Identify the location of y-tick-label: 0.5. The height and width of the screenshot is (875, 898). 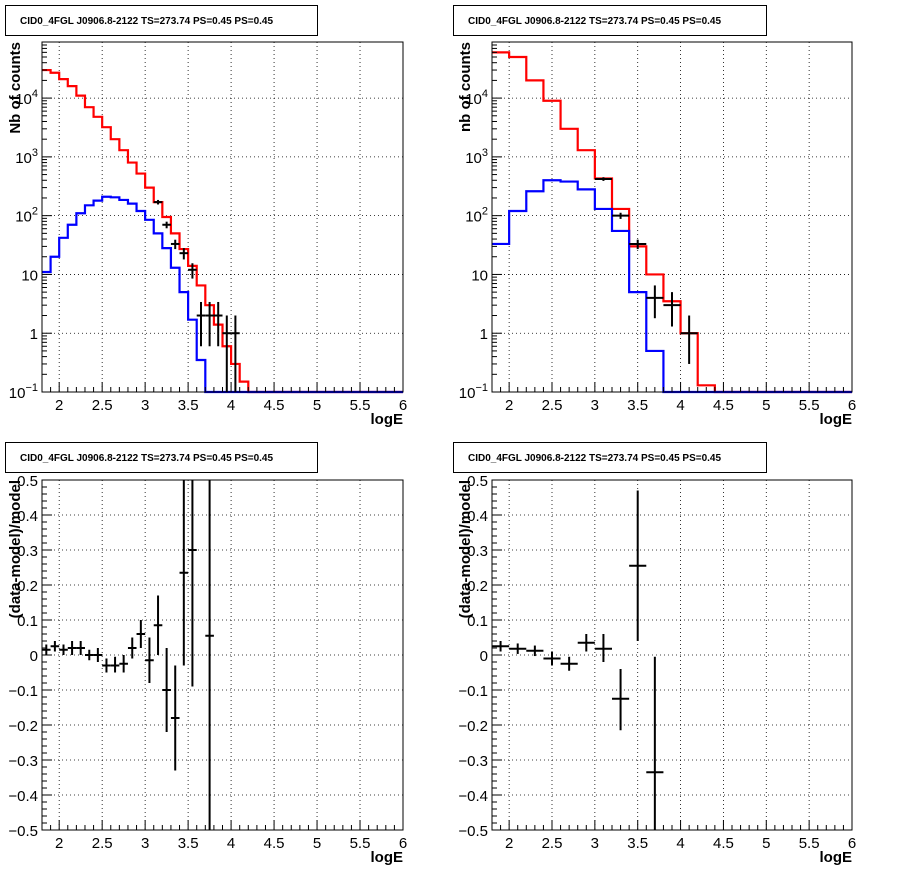
(27, 481).